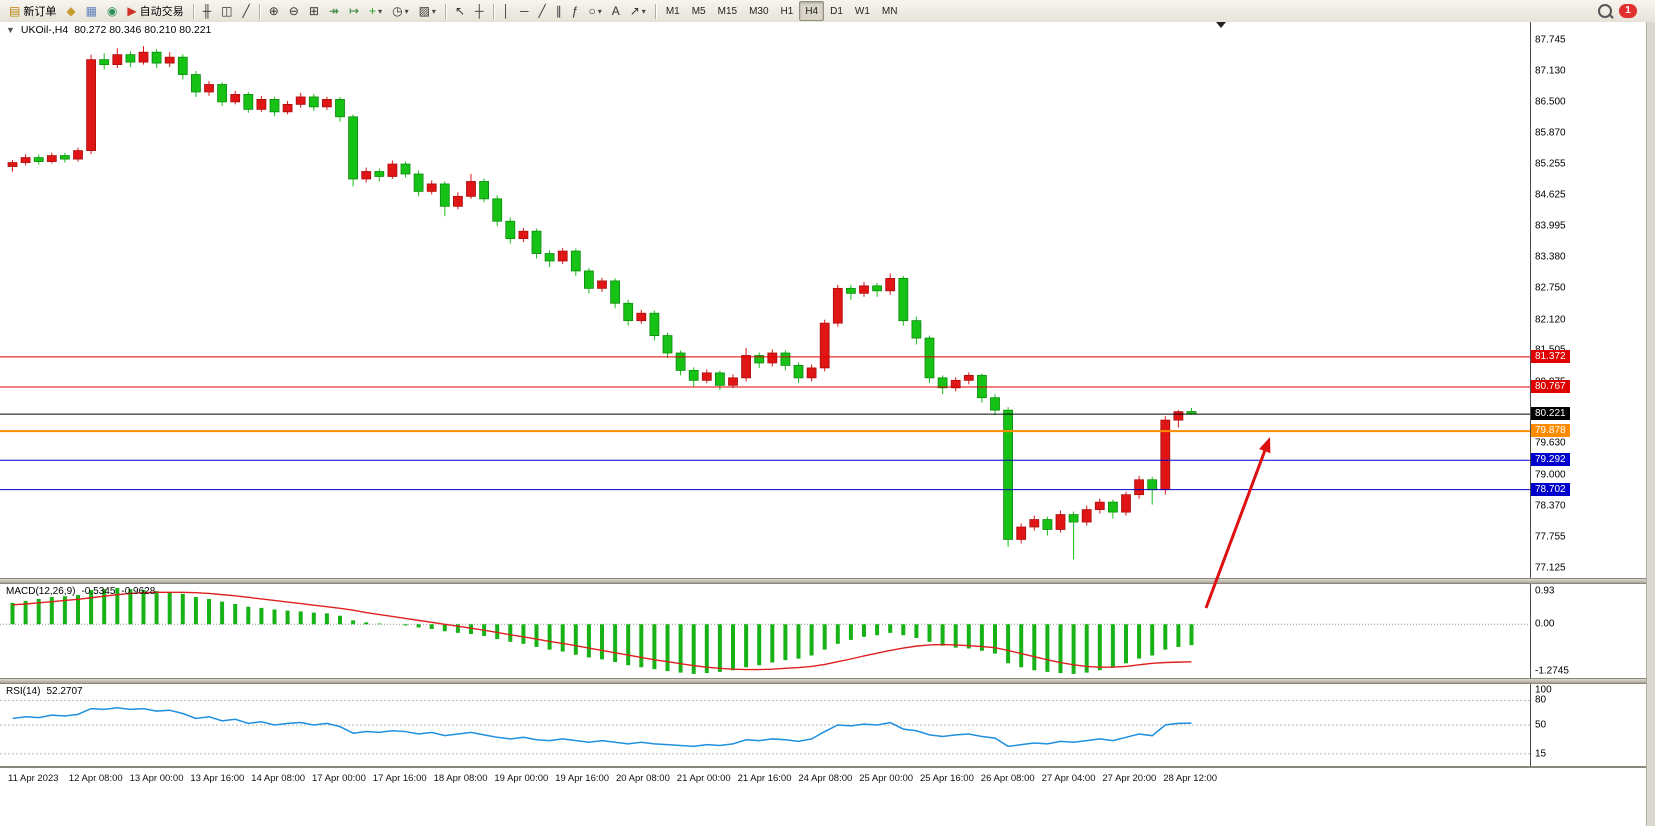 The width and height of the screenshot is (1655, 830). Describe the element at coordinates (765, 725) in the screenshot. I see `rsi-plot: RSI(14) 52.2707` at that location.